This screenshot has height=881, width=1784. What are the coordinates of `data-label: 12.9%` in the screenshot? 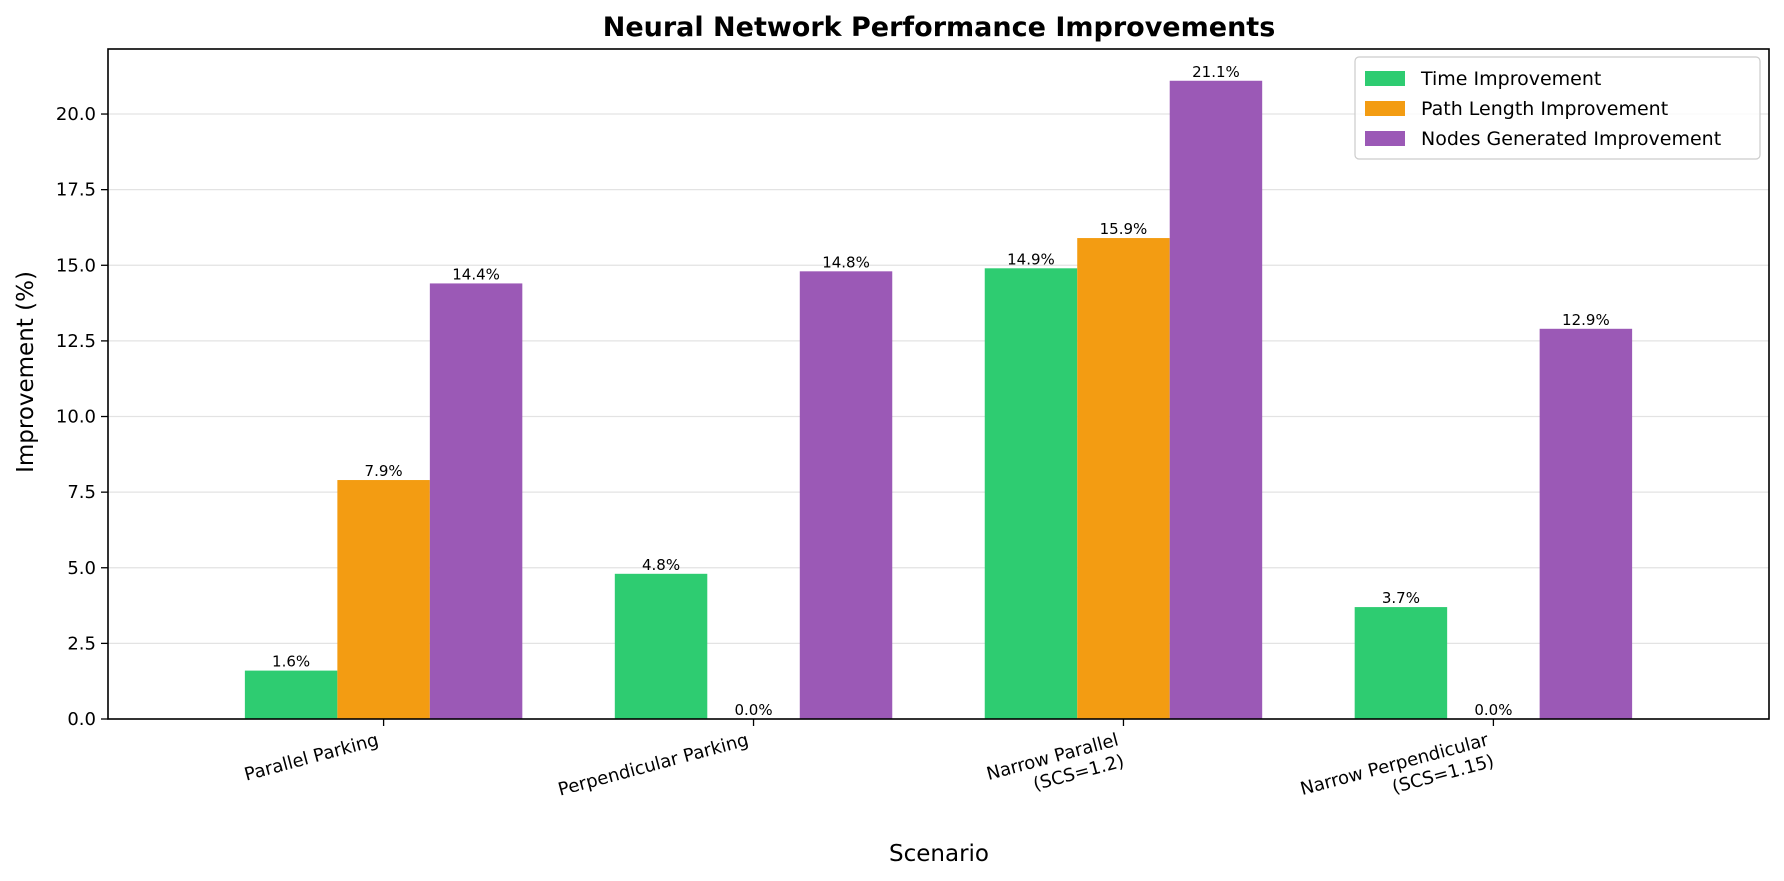 It's located at (1586, 320).